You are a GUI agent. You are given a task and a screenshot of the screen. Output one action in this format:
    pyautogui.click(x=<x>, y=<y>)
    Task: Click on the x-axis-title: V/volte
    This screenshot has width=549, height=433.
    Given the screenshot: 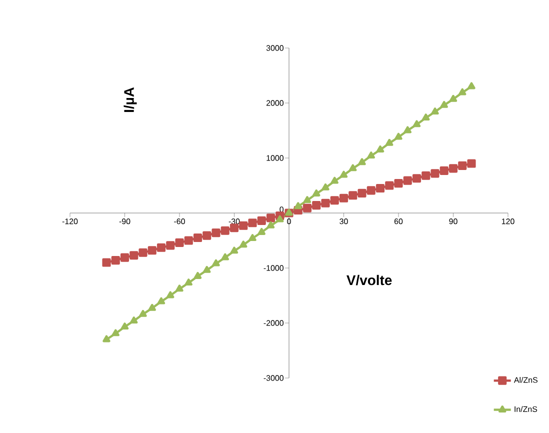 What is the action you would take?
    pyautogui.click(x=369, y=280)
    